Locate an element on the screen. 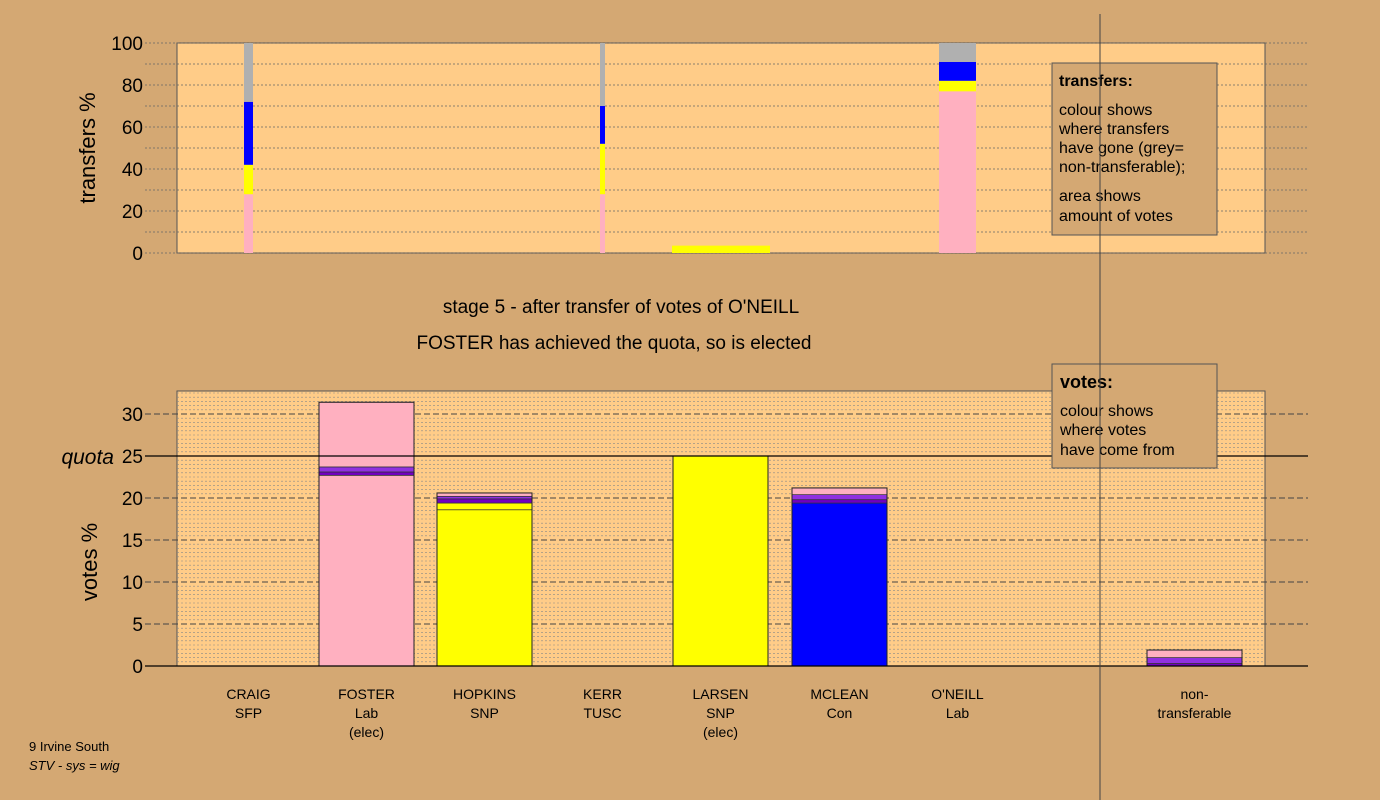 The height and width of the screenshot is (800, 1380). votes-legend-box is located at coordinates (1134, 416).